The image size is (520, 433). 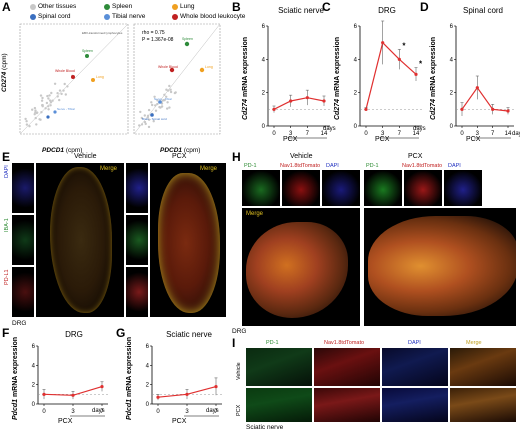 I want to click on h-vehicle-dapi: DAPI, so click(x=332, y=166).